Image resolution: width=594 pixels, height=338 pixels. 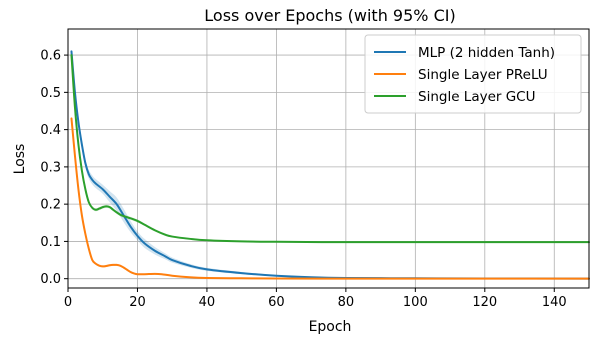 What do you see at coordinates (330, 327) in the screenshot?
I see `x-axis-label: Epoch` at bounding box center [330, 327].